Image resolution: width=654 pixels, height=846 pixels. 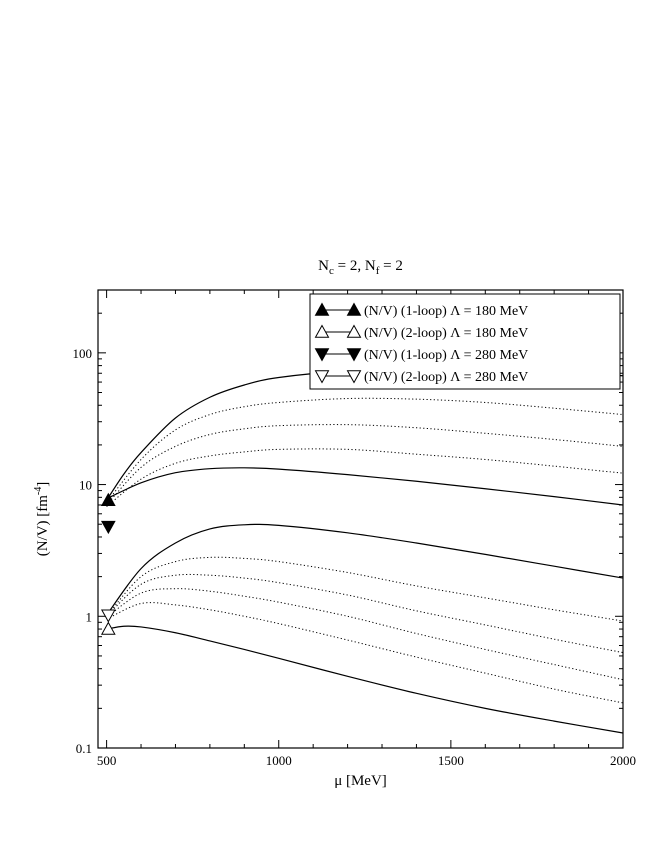 I want to click on legend-entry: (N/V) (2-loop) Λ = 180 MeV, so click(x=421, y=332).